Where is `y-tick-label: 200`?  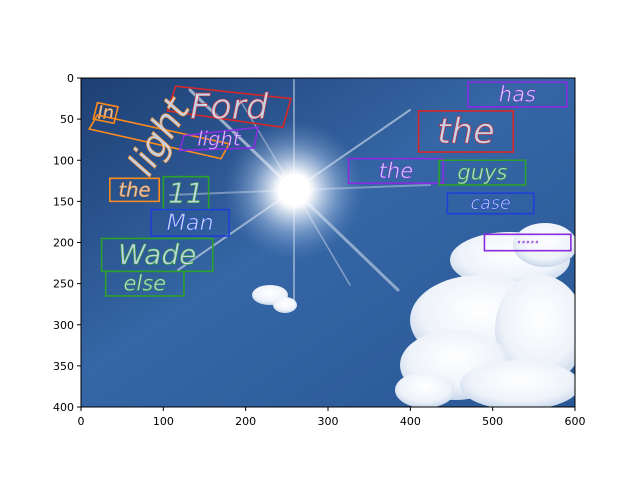
y-tick-label: 200 is located at coordinates (63, 243).